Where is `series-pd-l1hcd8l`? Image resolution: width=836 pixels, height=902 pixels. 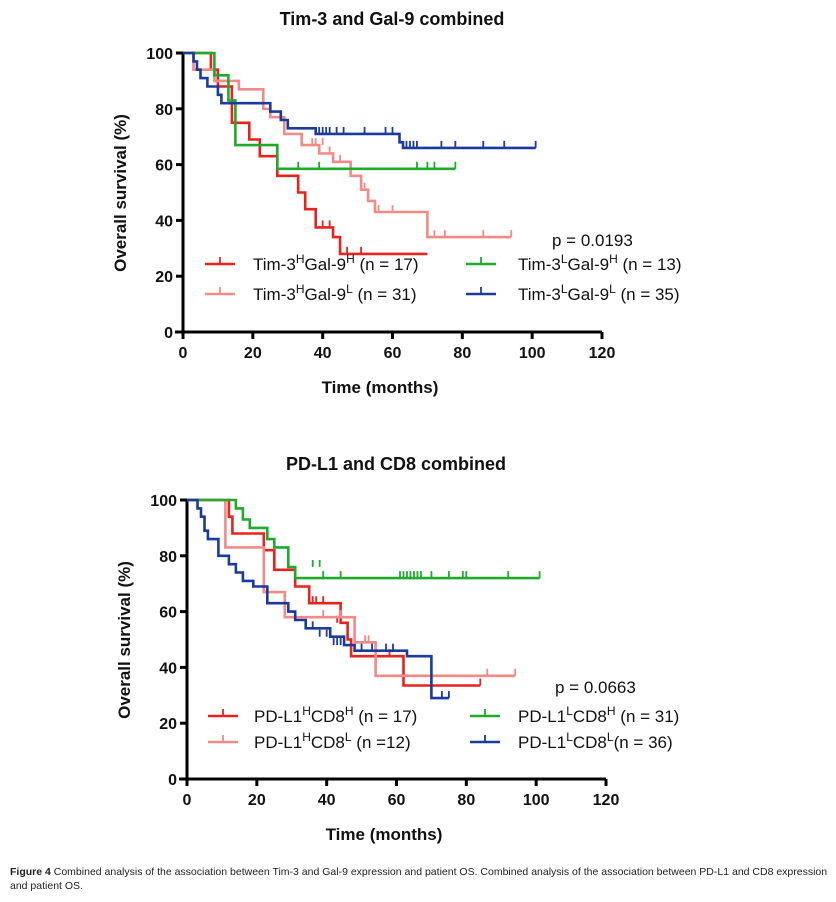
series-pd-l1hcd8l is located at coordinates (352, 588).